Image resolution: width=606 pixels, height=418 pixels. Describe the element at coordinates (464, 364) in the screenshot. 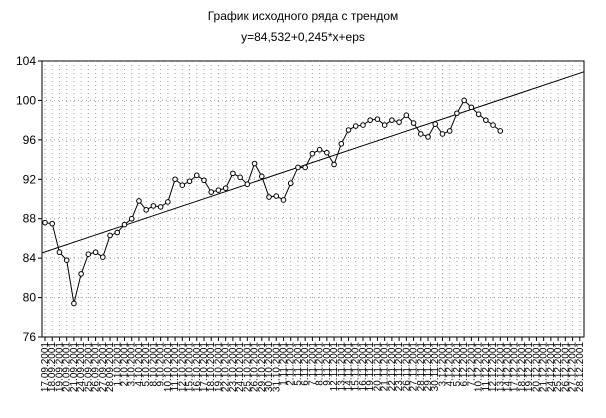

I see `x-tick-label: 6.12.2001` at that location.